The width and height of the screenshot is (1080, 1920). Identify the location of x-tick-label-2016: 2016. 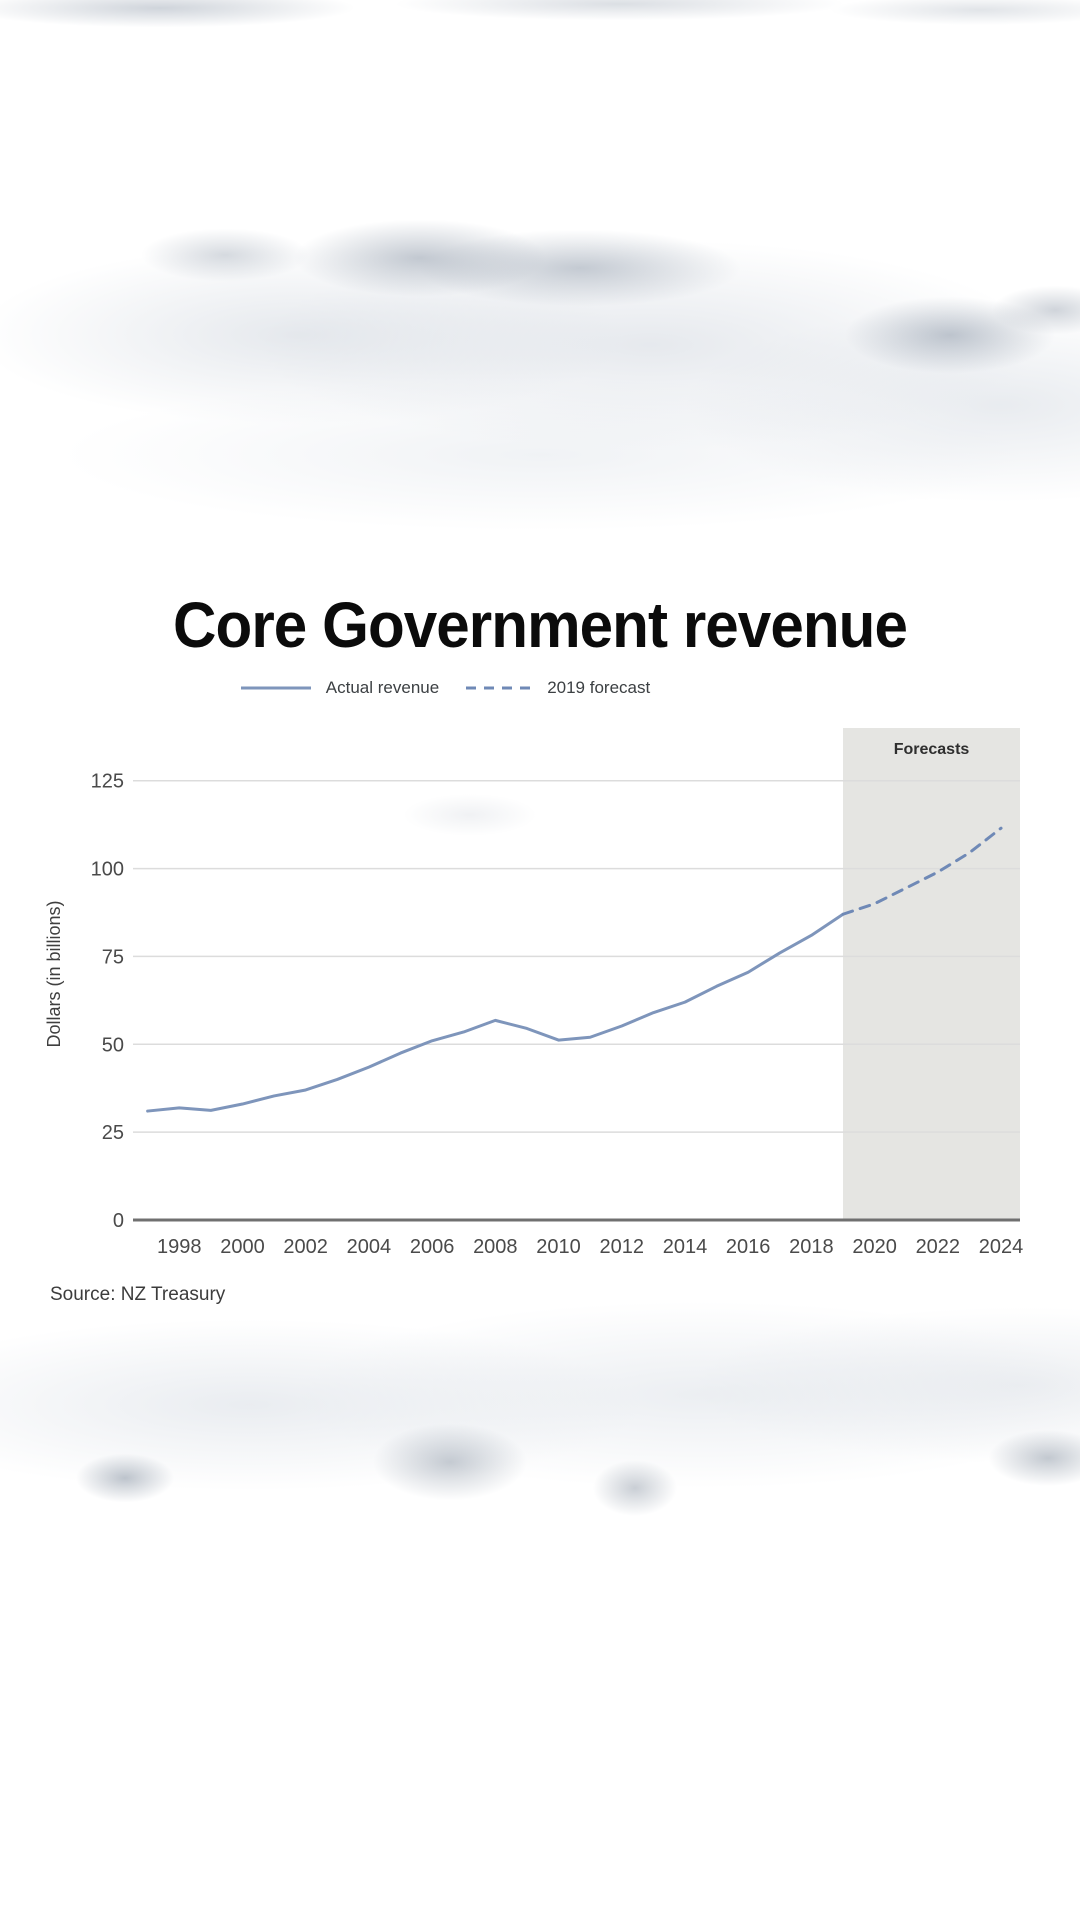
(748, 1247).